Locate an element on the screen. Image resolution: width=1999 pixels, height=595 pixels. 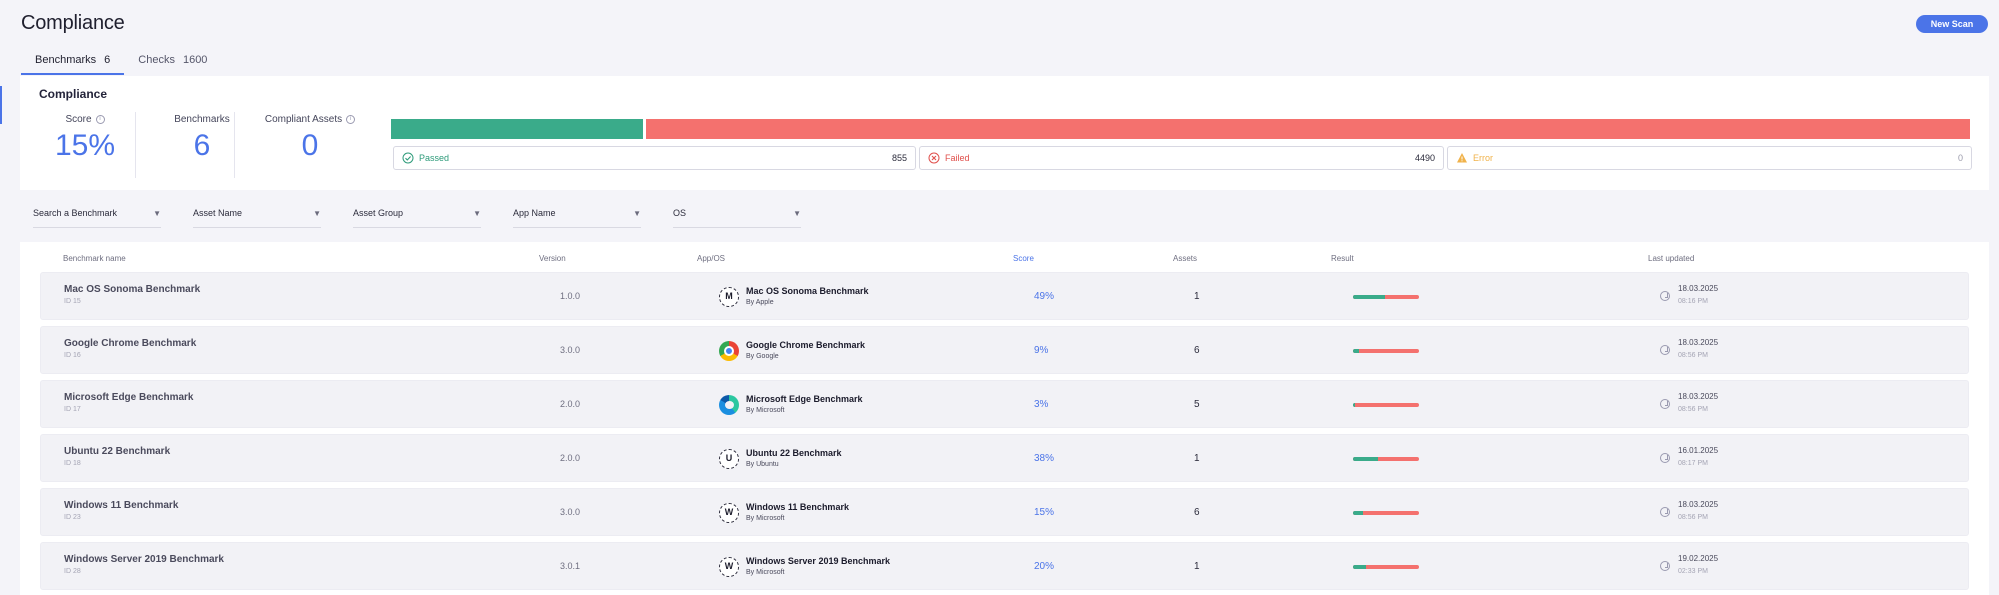
benchmark-version: 3.0.0 is located at coordinates (570, 350).